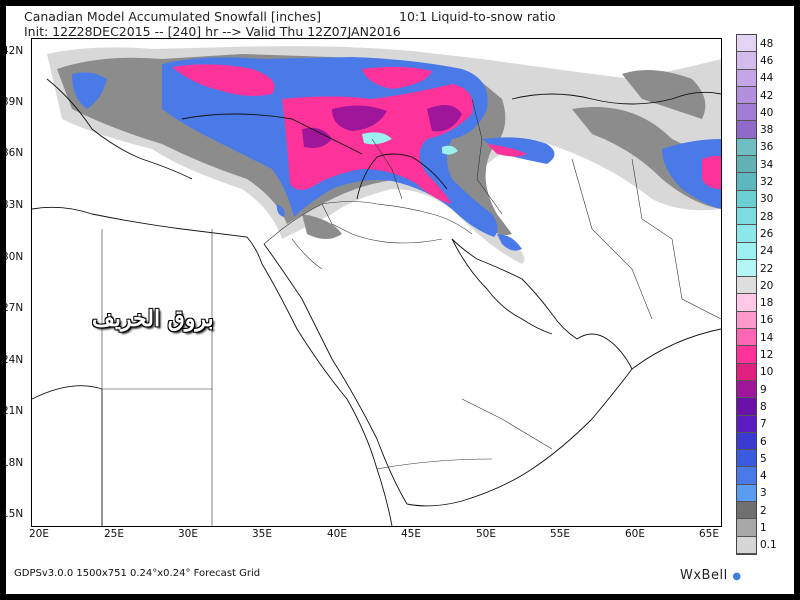  Describe the element at coordinates (767, 285) in the screenshot. I see `legend-label: 20` at that location.